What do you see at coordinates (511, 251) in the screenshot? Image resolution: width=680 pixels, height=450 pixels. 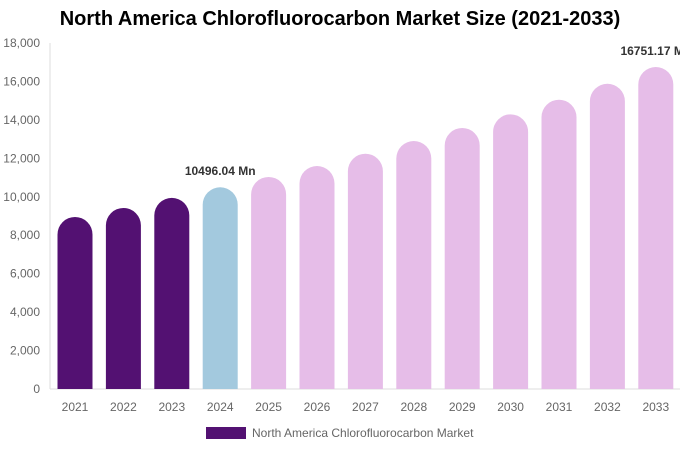 I see `bar-2030` at bounding box center [511, 251].